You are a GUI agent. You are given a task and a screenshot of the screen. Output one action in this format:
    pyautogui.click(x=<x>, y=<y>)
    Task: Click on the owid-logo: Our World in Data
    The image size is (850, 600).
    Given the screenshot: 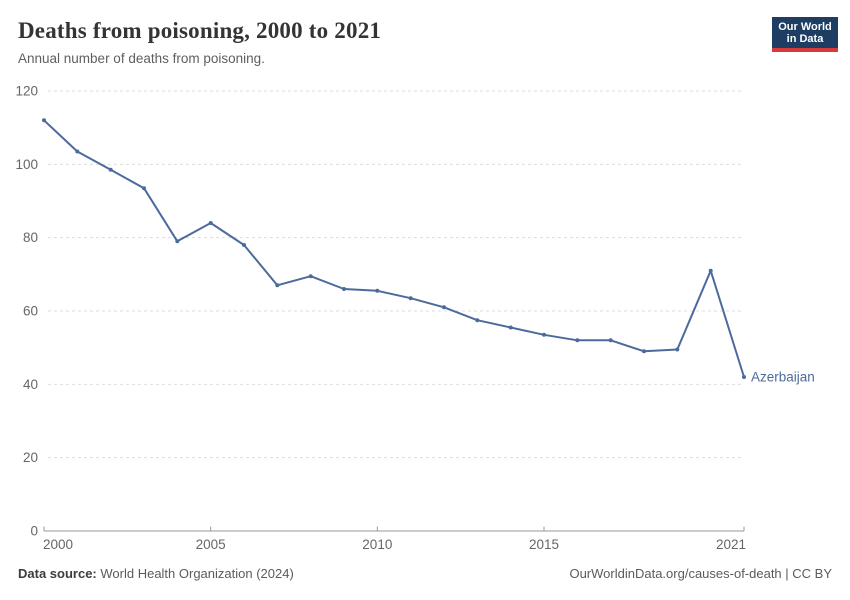 What is the action you would take?
    pyautogui.click(x=805, y=34)
    